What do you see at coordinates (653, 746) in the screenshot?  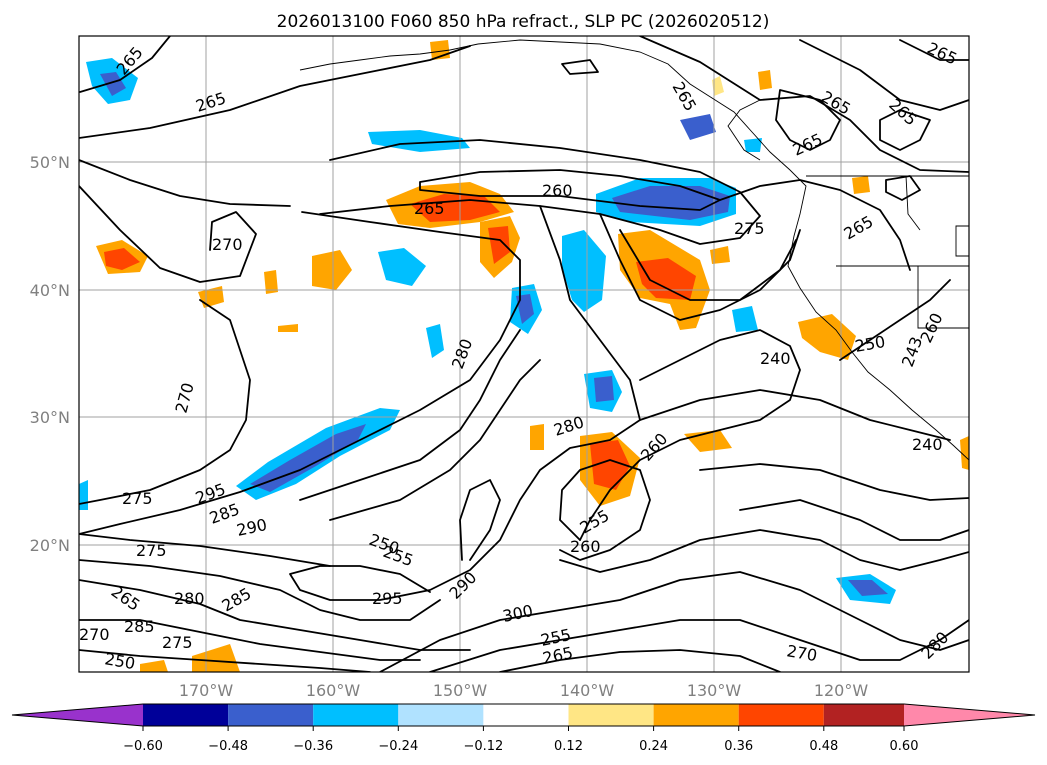 I see `colorbar-tick-label: 0.24` at bounding box center [653, 746].